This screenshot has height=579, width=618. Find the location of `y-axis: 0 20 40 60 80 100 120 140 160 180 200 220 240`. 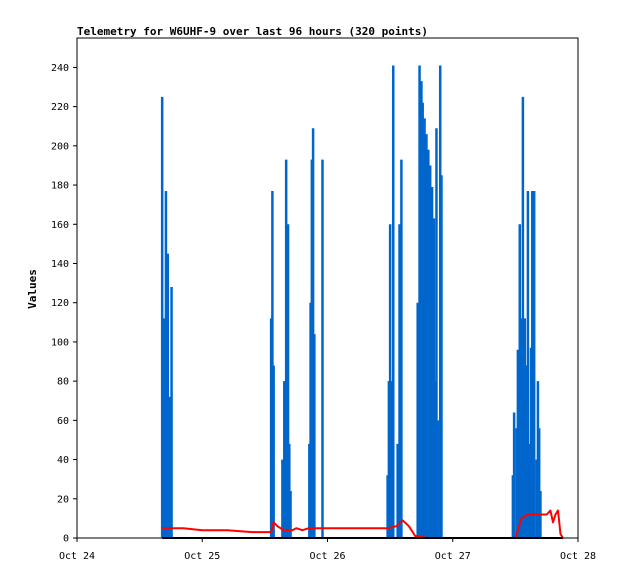

y-axis: 0 20 40 60 80 100 120 140 160 180 200 220 240 is located at coordinates (64, 304).